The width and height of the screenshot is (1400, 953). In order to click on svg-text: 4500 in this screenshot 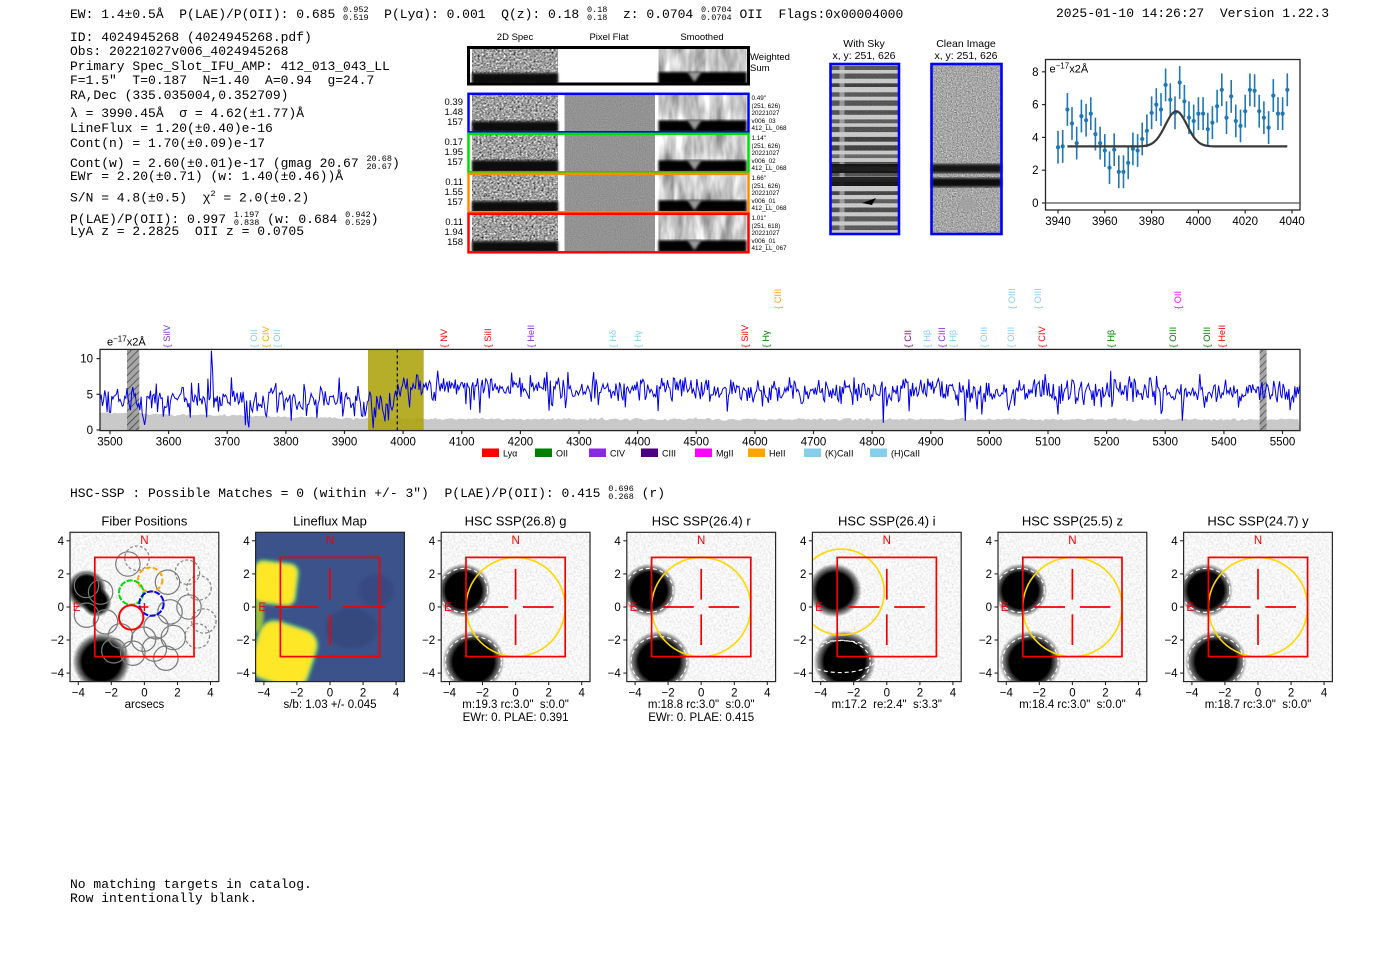, I will do `click(696, 443)`.